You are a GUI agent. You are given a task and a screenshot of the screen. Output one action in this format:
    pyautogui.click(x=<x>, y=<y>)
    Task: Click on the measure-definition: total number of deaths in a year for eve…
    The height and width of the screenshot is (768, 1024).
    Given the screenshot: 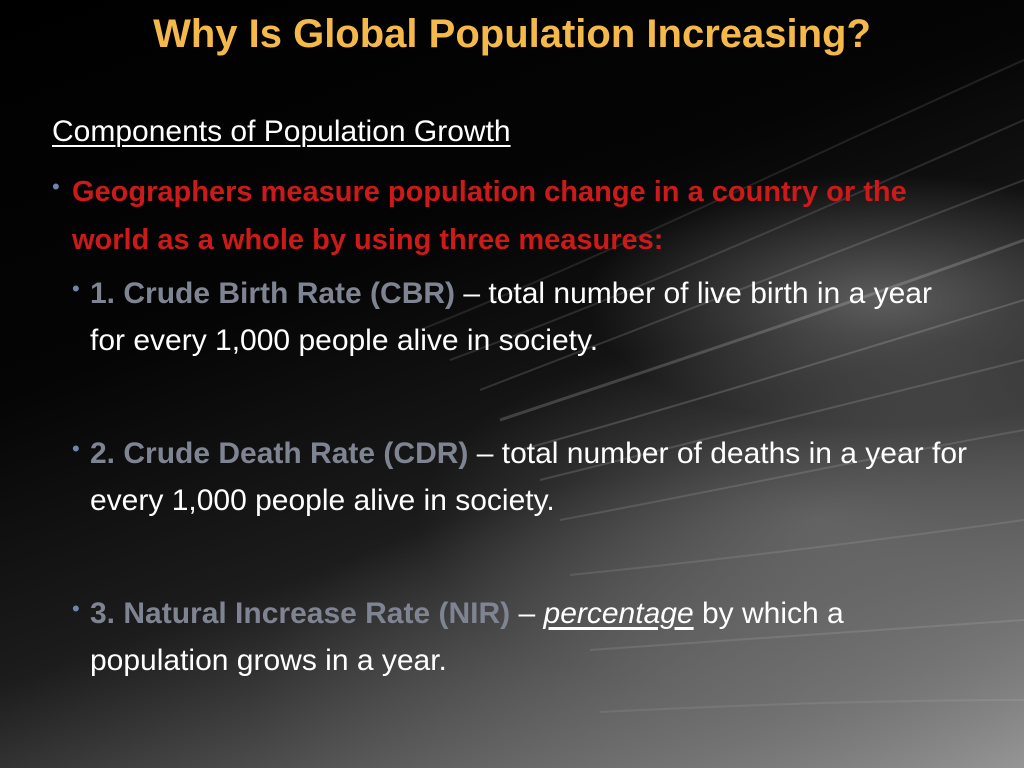 What is the action you would take?
    pyautogui.click(x=529, y=477)
    